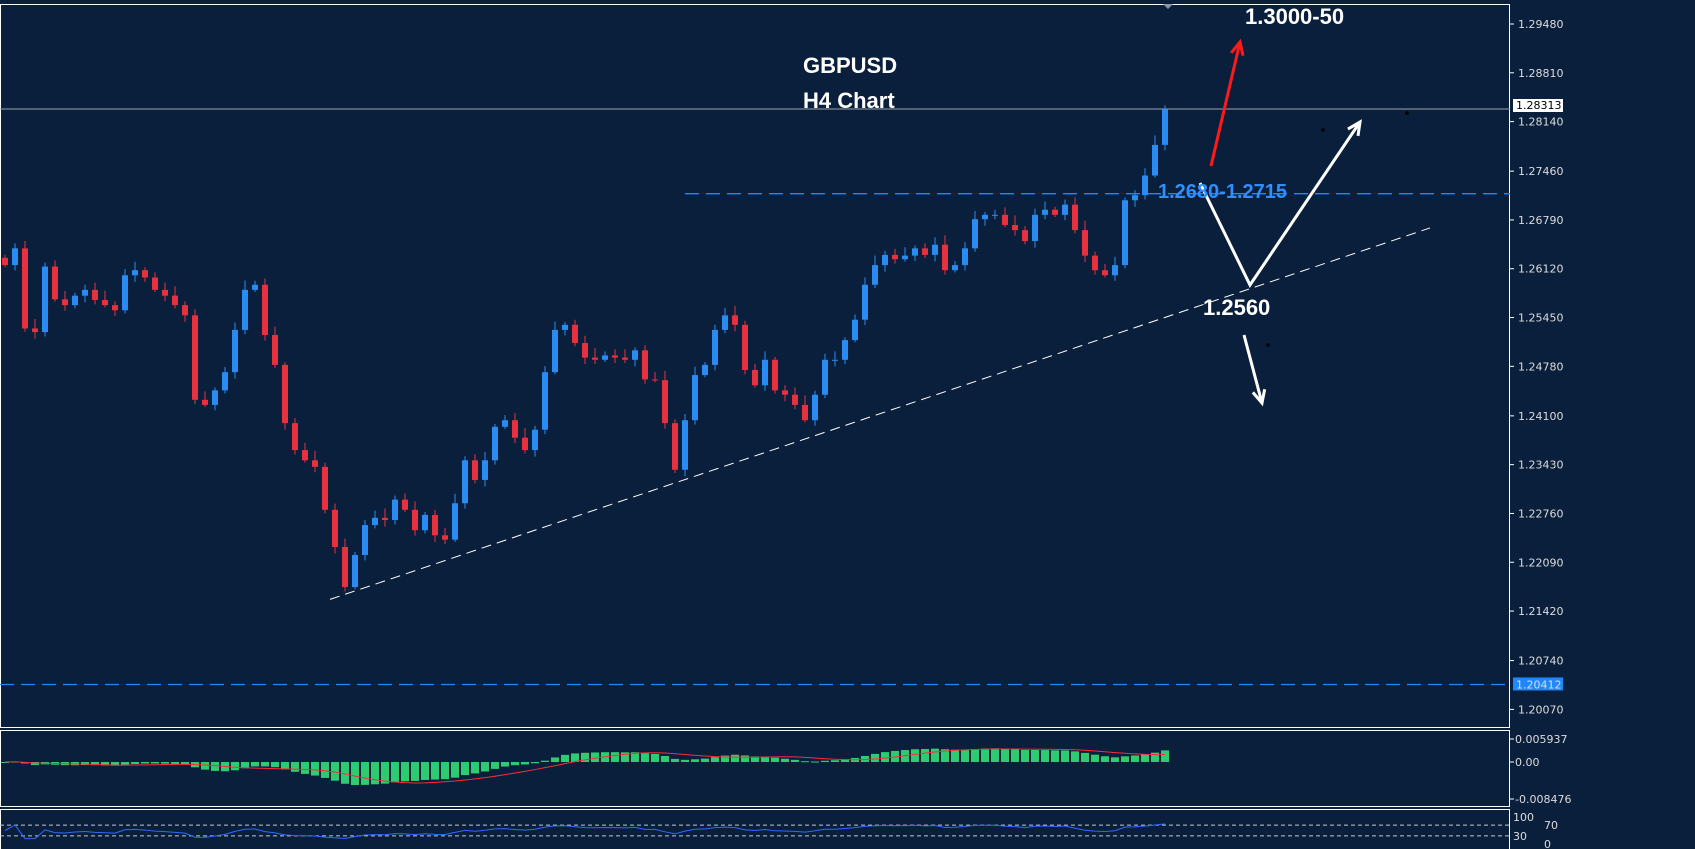 The image size is (1695, 849). I want to click on macd-tick-label: 0.005937, so click(1541, 739).